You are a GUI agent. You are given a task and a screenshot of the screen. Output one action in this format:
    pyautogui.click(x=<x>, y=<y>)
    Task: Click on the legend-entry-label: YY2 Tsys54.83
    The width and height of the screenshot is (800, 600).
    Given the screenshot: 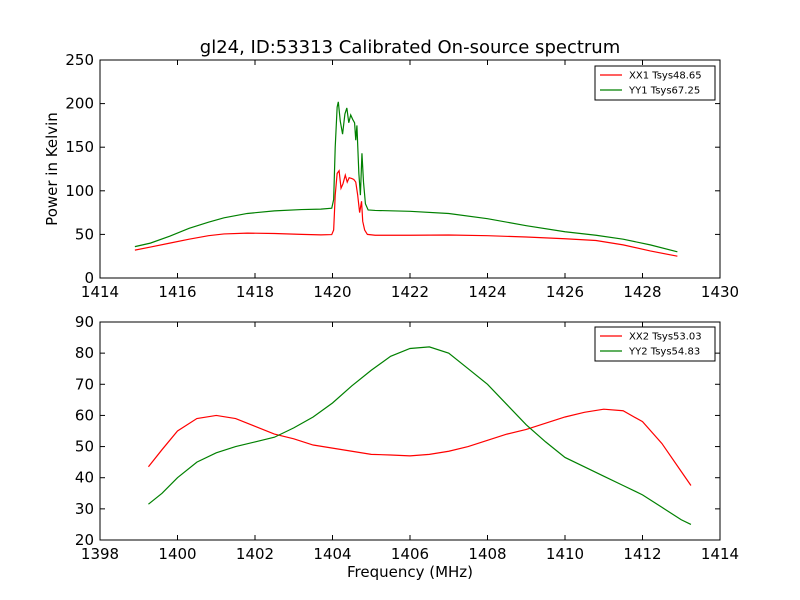 What is the action you would take?
    pyautogui.click(x=664, y=352)
    